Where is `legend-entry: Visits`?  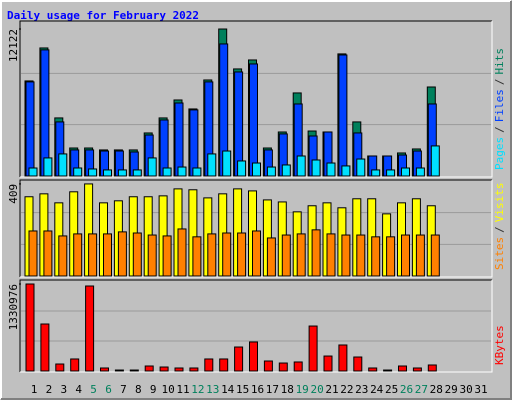 legend-entry: Visits is located at coordinates (499, 203).